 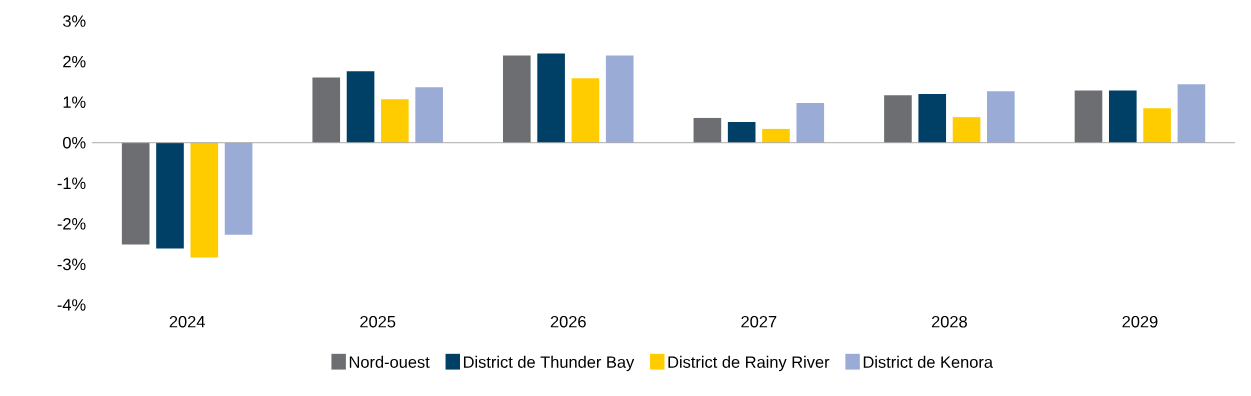 I want to click on y-tick-label: 1%, so click(x=74, y=102).